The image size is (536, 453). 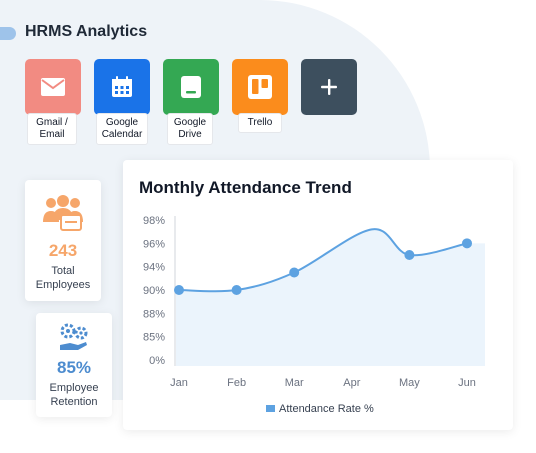 I want to click on y-tick-label: 88%, so click(x=154, y=314).